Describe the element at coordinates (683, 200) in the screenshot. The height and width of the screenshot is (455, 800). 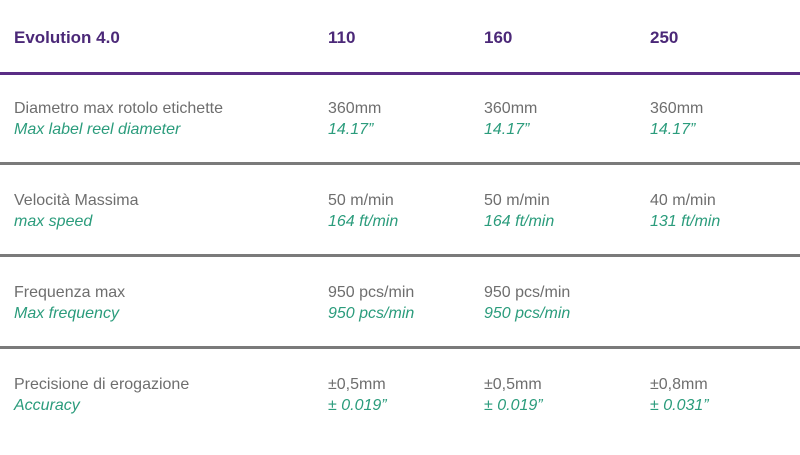
I see `metric-value: 40 m/min` at that location.